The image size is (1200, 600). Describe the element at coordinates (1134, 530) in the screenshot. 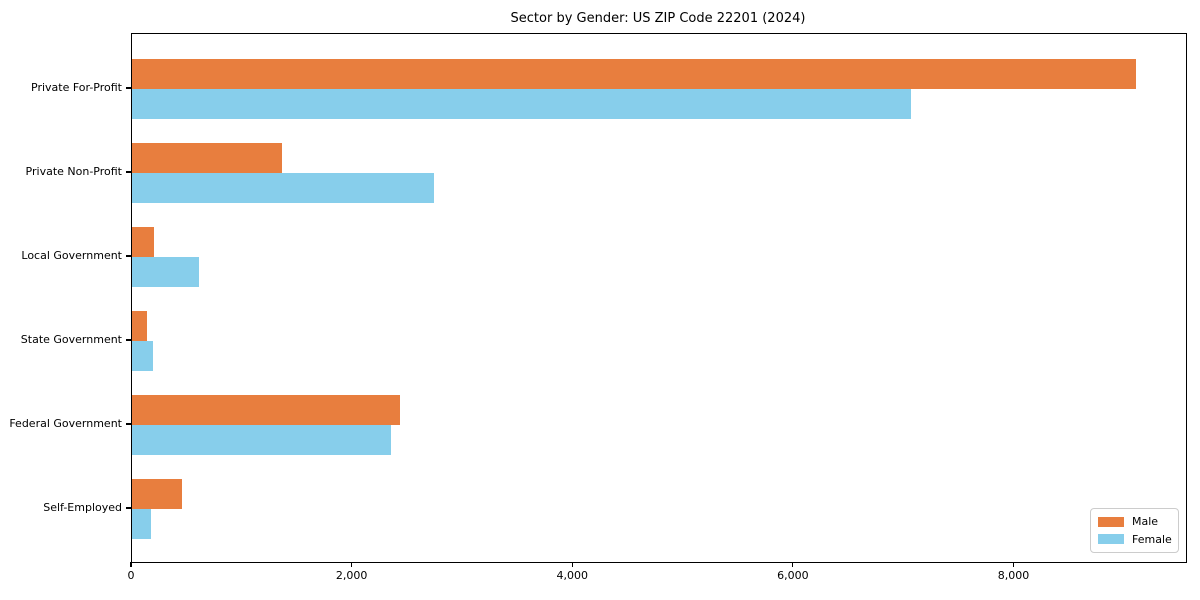

I see `legend: Male Female` at that location.